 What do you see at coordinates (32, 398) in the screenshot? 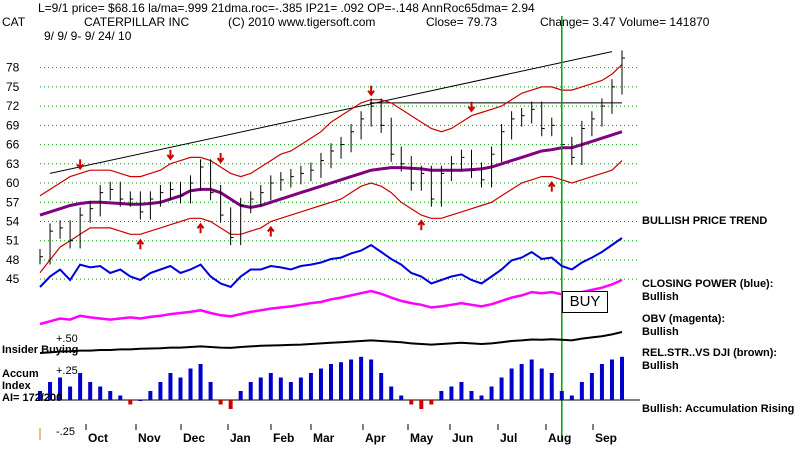
I see `ai-label: AI= 172/200` at bounding box center [32, 398].